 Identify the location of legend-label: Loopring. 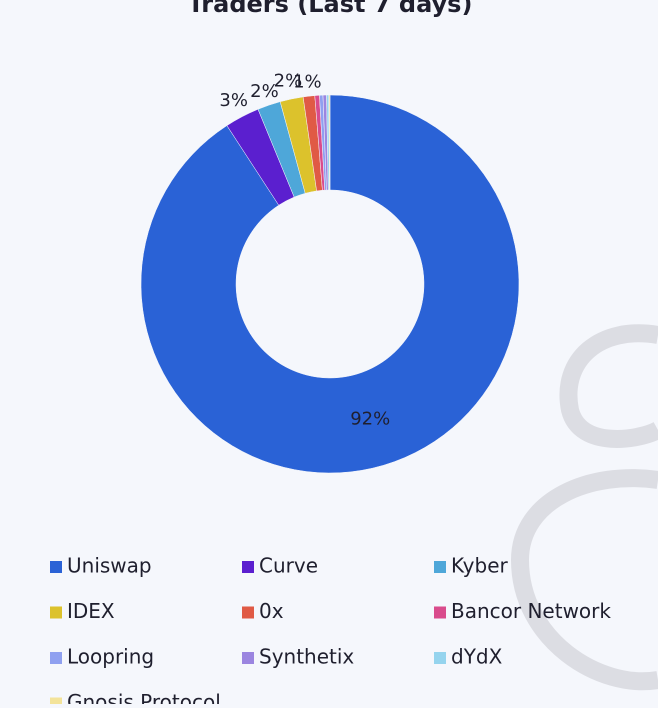
(110, 657).